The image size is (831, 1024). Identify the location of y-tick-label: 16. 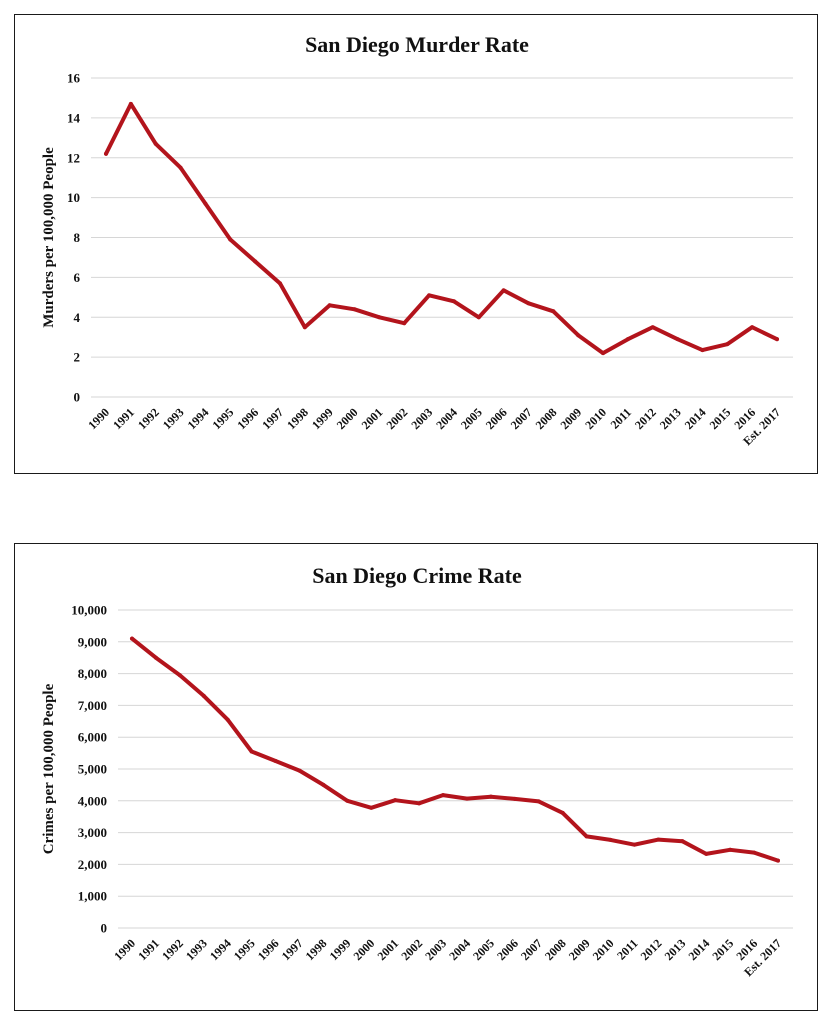
(74, 78).